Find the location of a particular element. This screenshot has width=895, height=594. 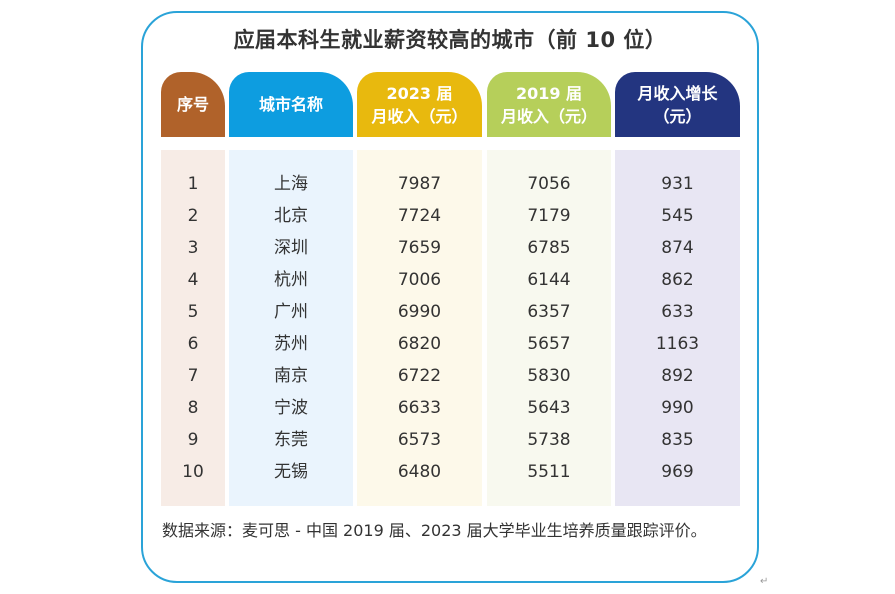

table-cell-index: 5 is located at coordinates (193, 312).